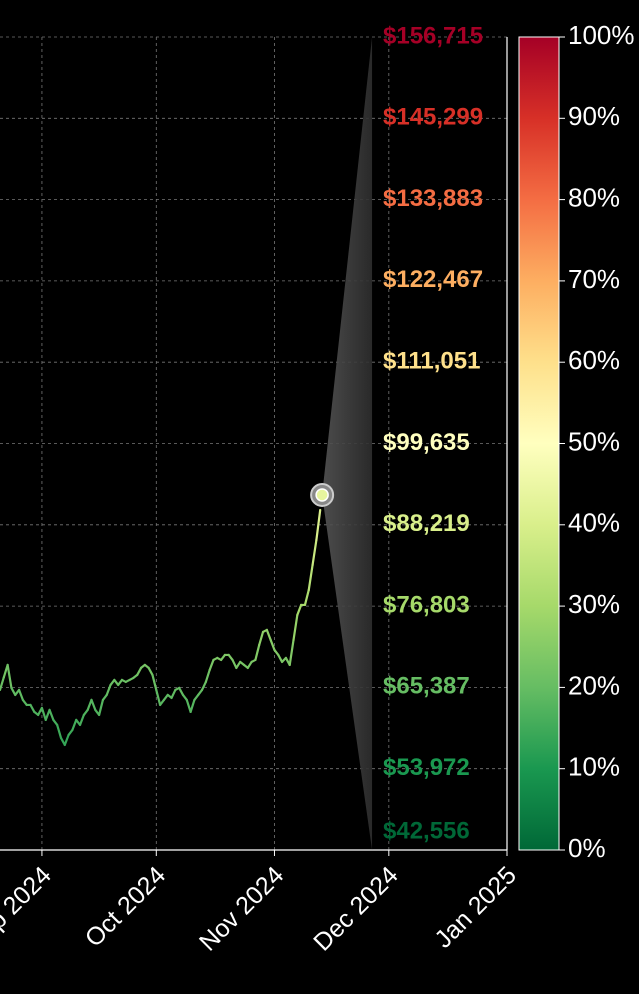  I want to click on price-label: $122,467, so click(433, 279).